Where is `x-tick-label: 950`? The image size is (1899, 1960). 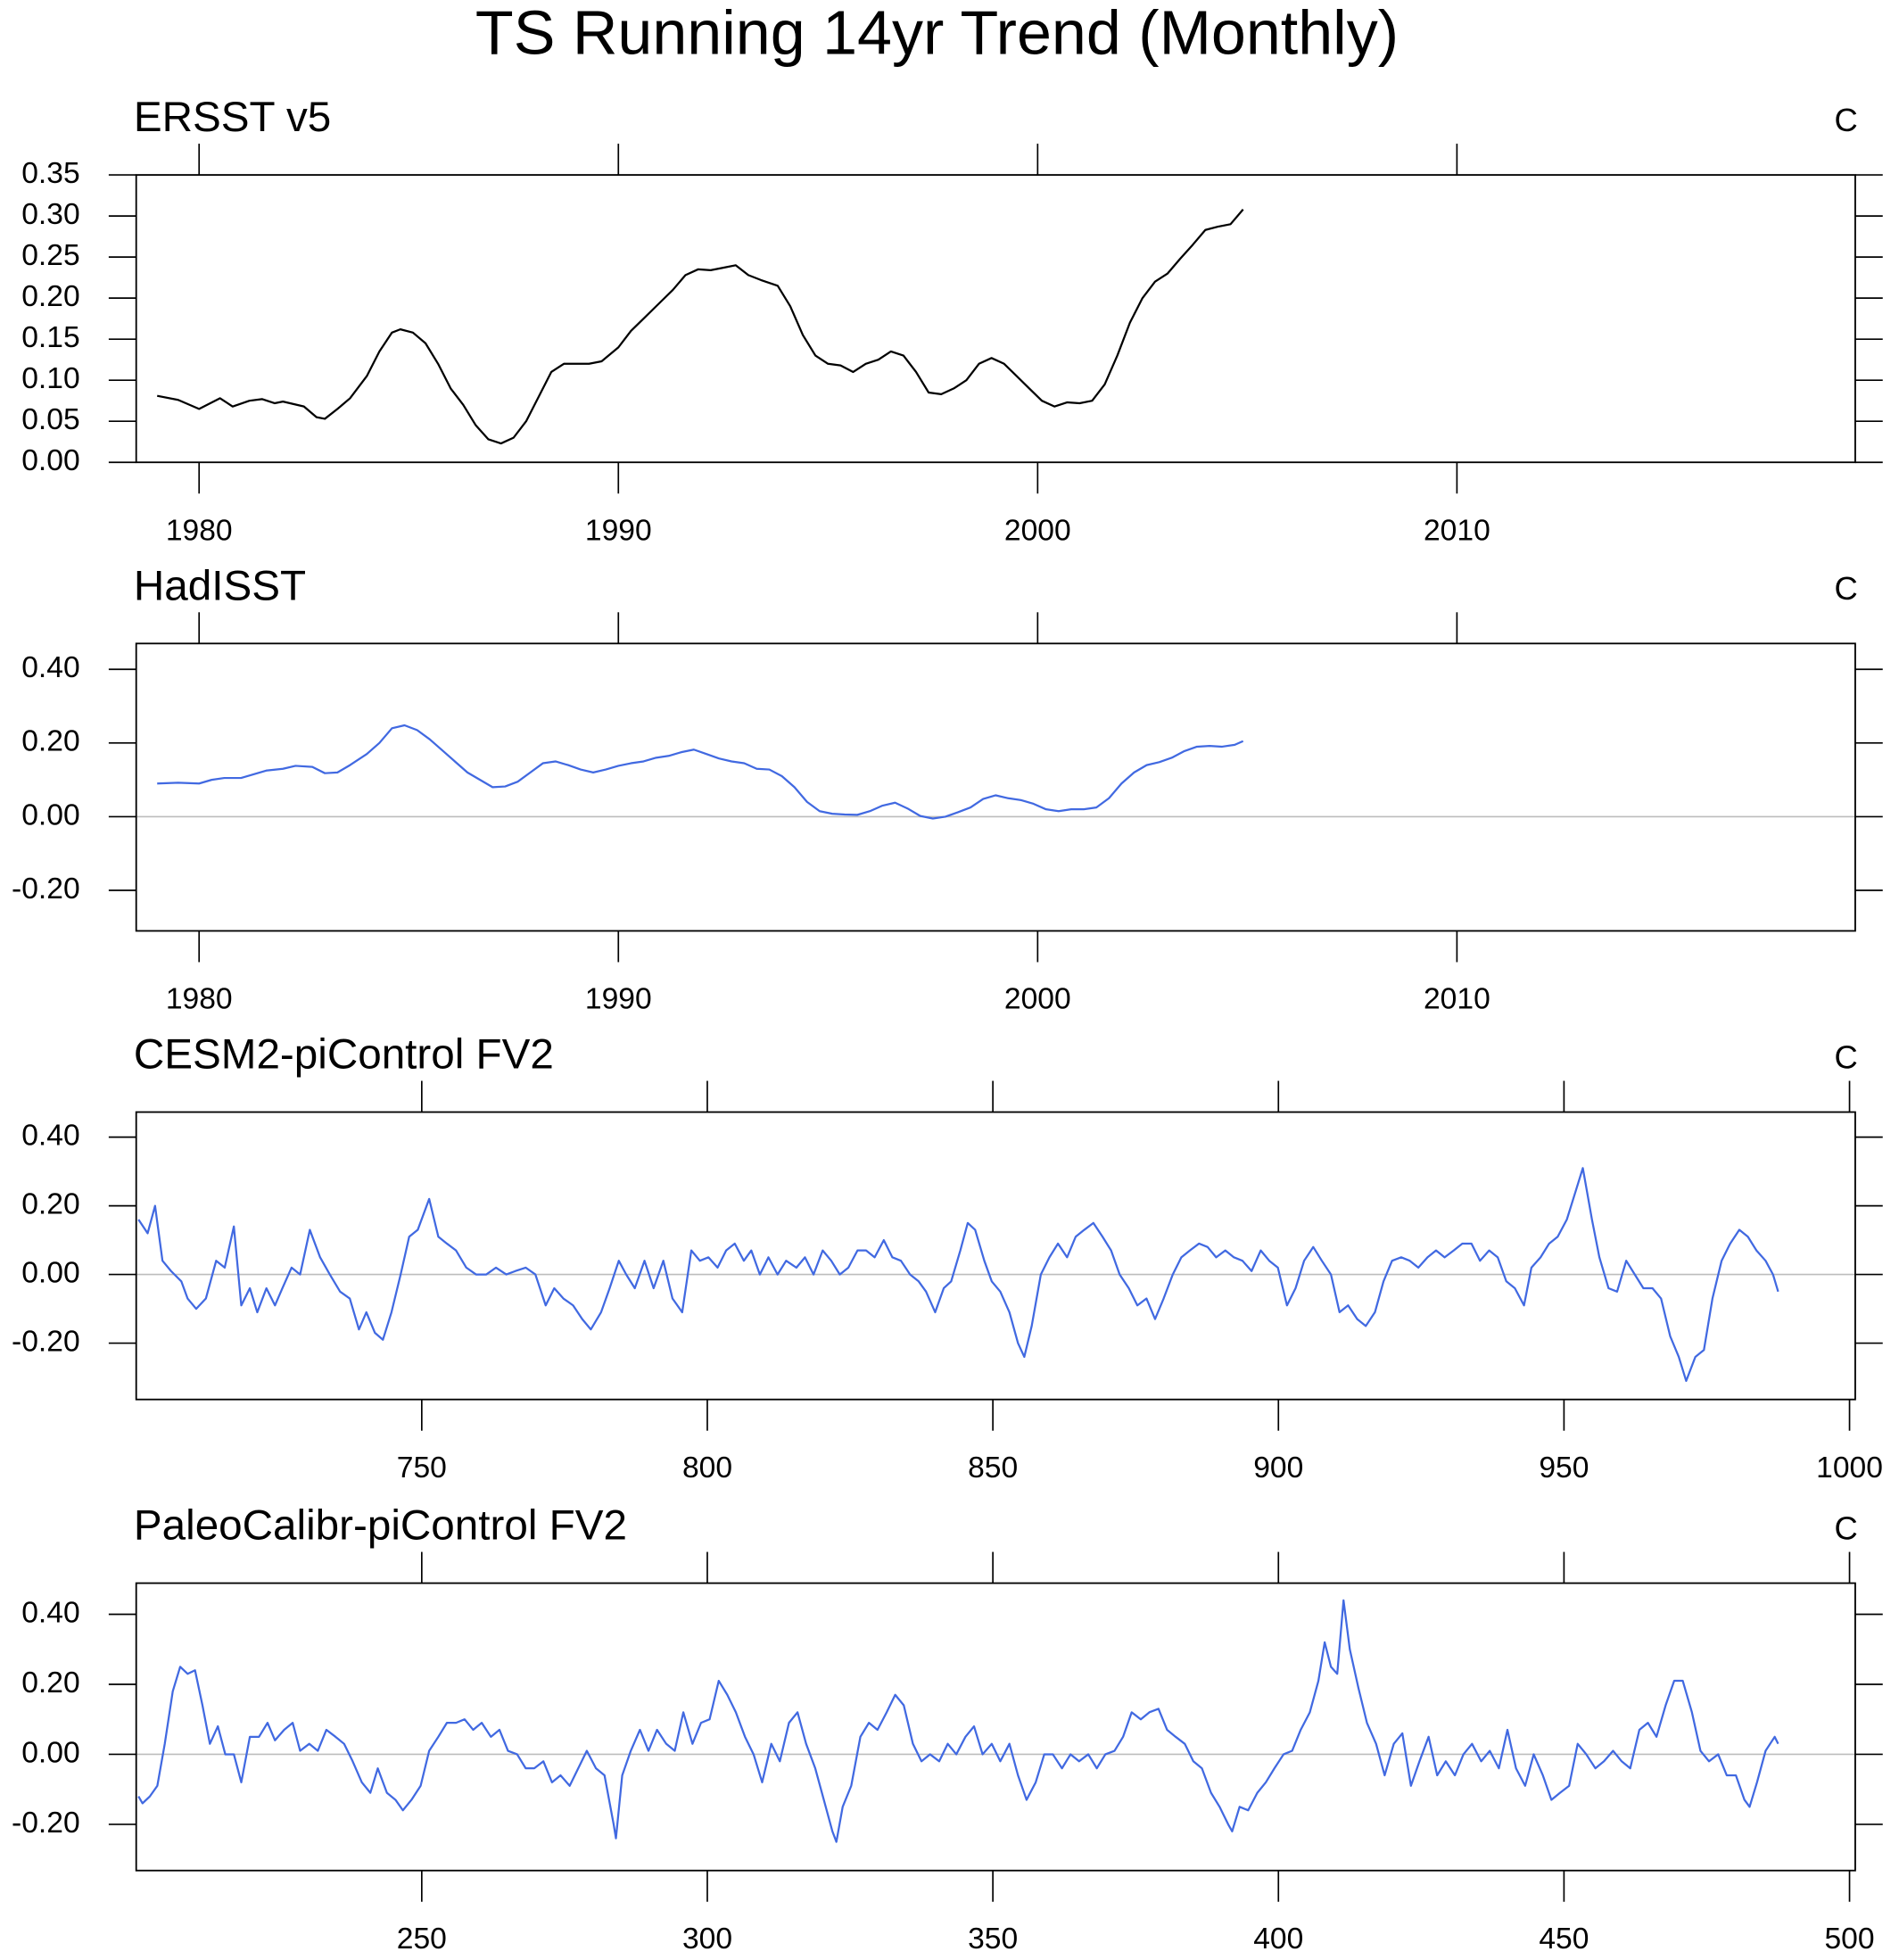 x-tick-label: 950 is located at coordinates (1564, 1467).